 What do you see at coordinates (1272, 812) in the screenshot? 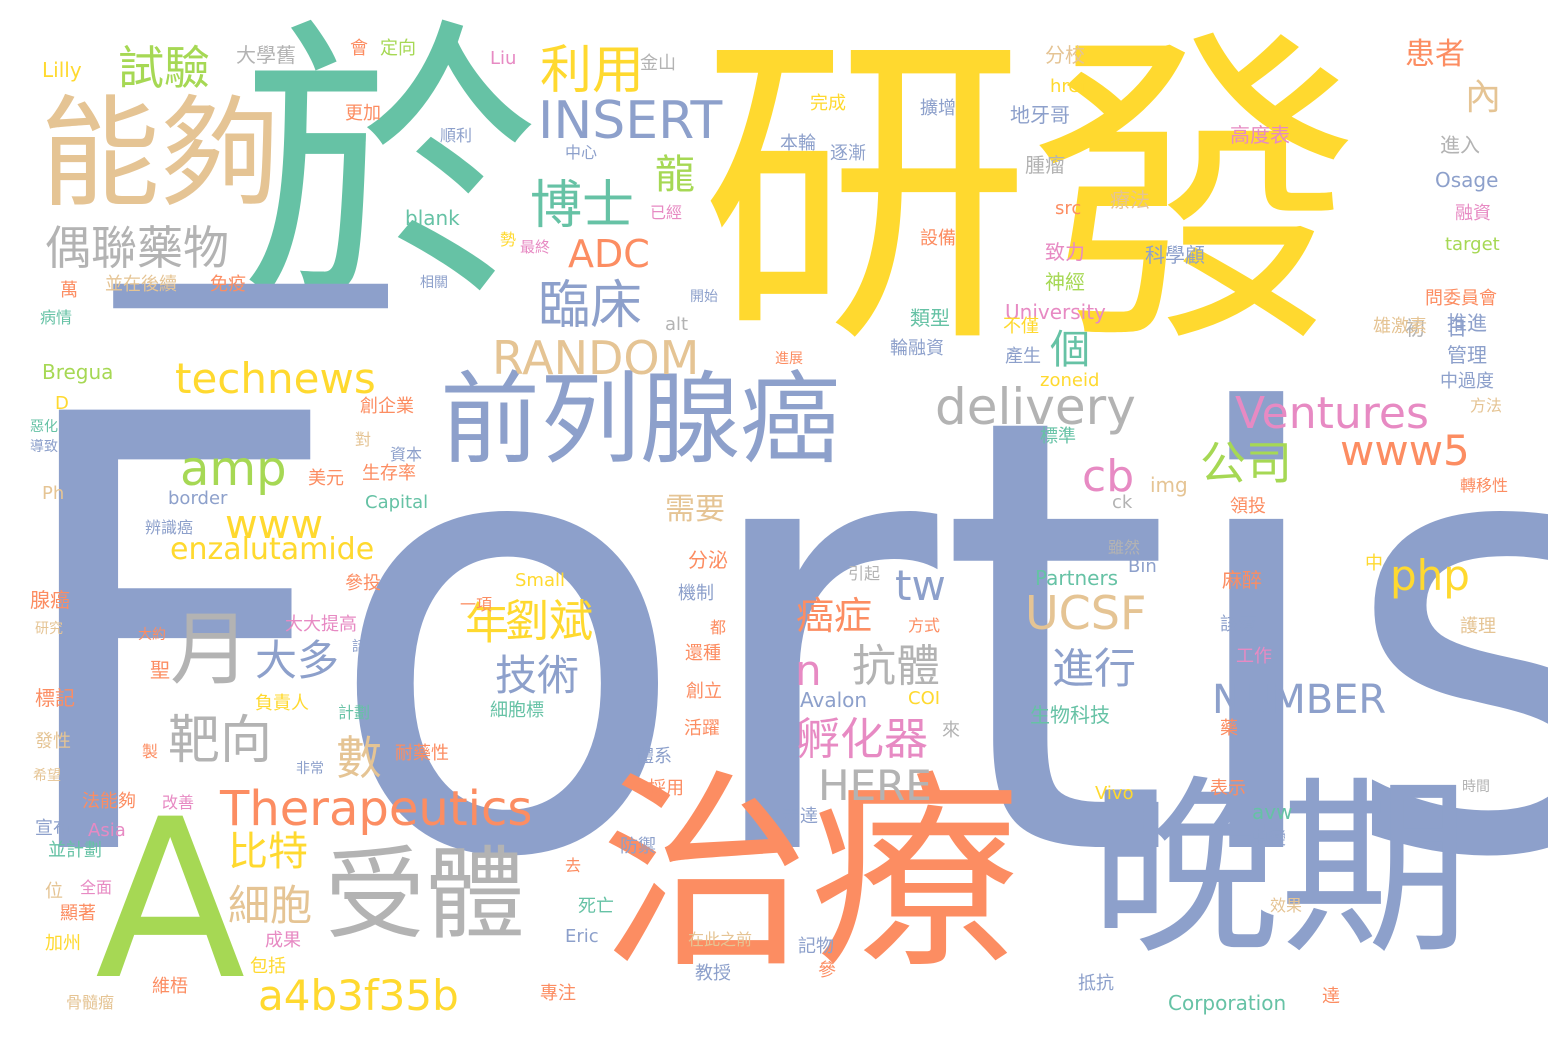
I see `word-avw-171: avw` at bounding box center [1272, 812].